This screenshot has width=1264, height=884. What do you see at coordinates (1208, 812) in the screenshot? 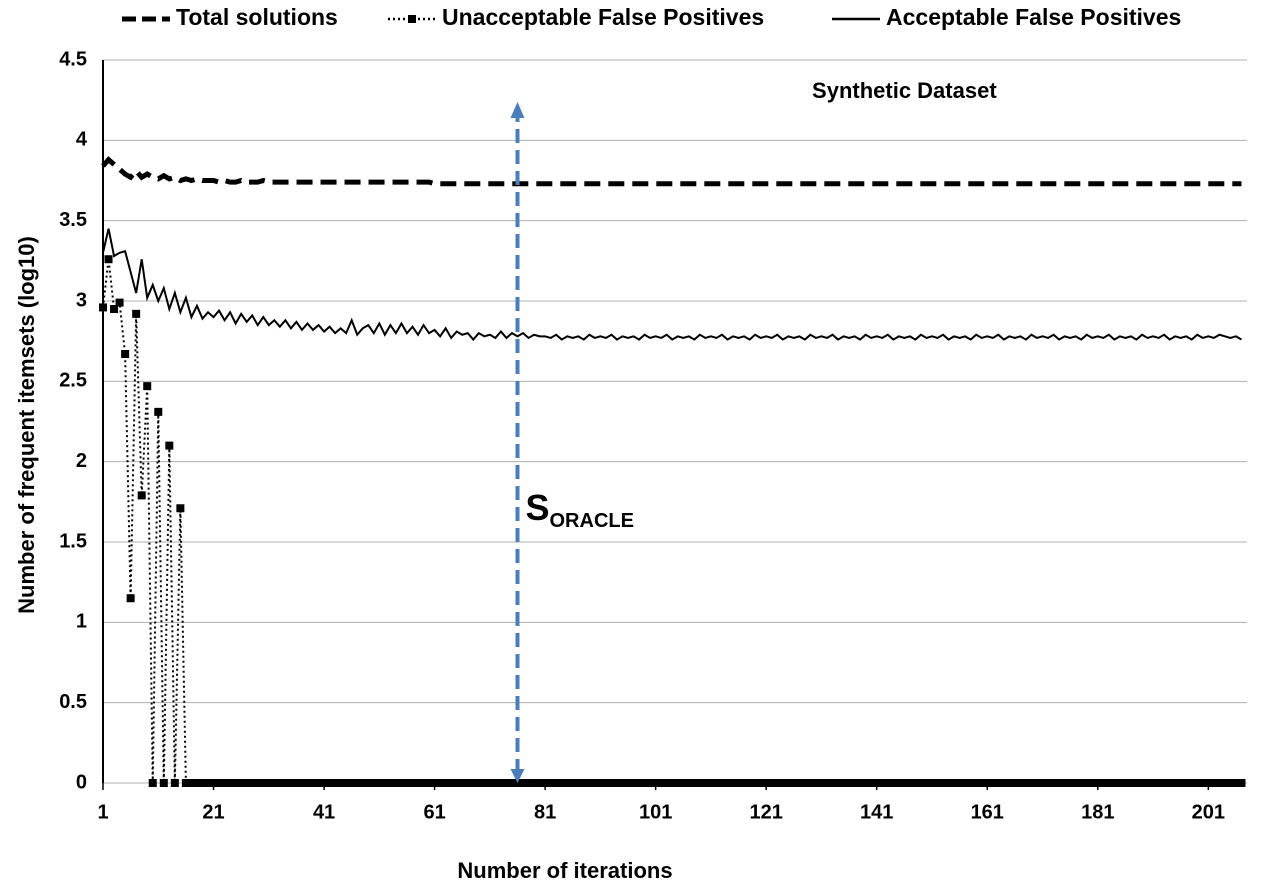
I see `x-tick-label: 201` at bounding box center [1208, 812].